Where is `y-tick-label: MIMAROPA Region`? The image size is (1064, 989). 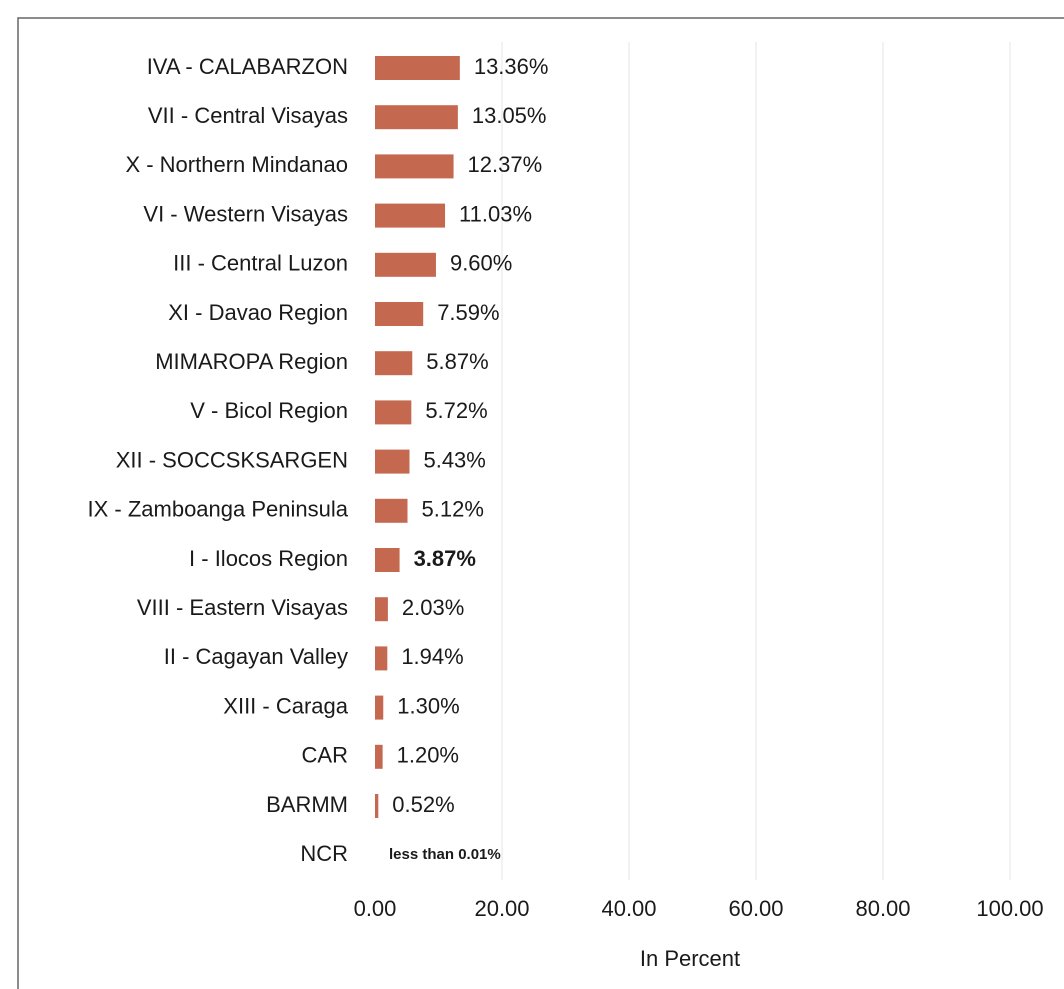 y-tick-label: MIMAROPA Region is located at coordinates (251, 361).